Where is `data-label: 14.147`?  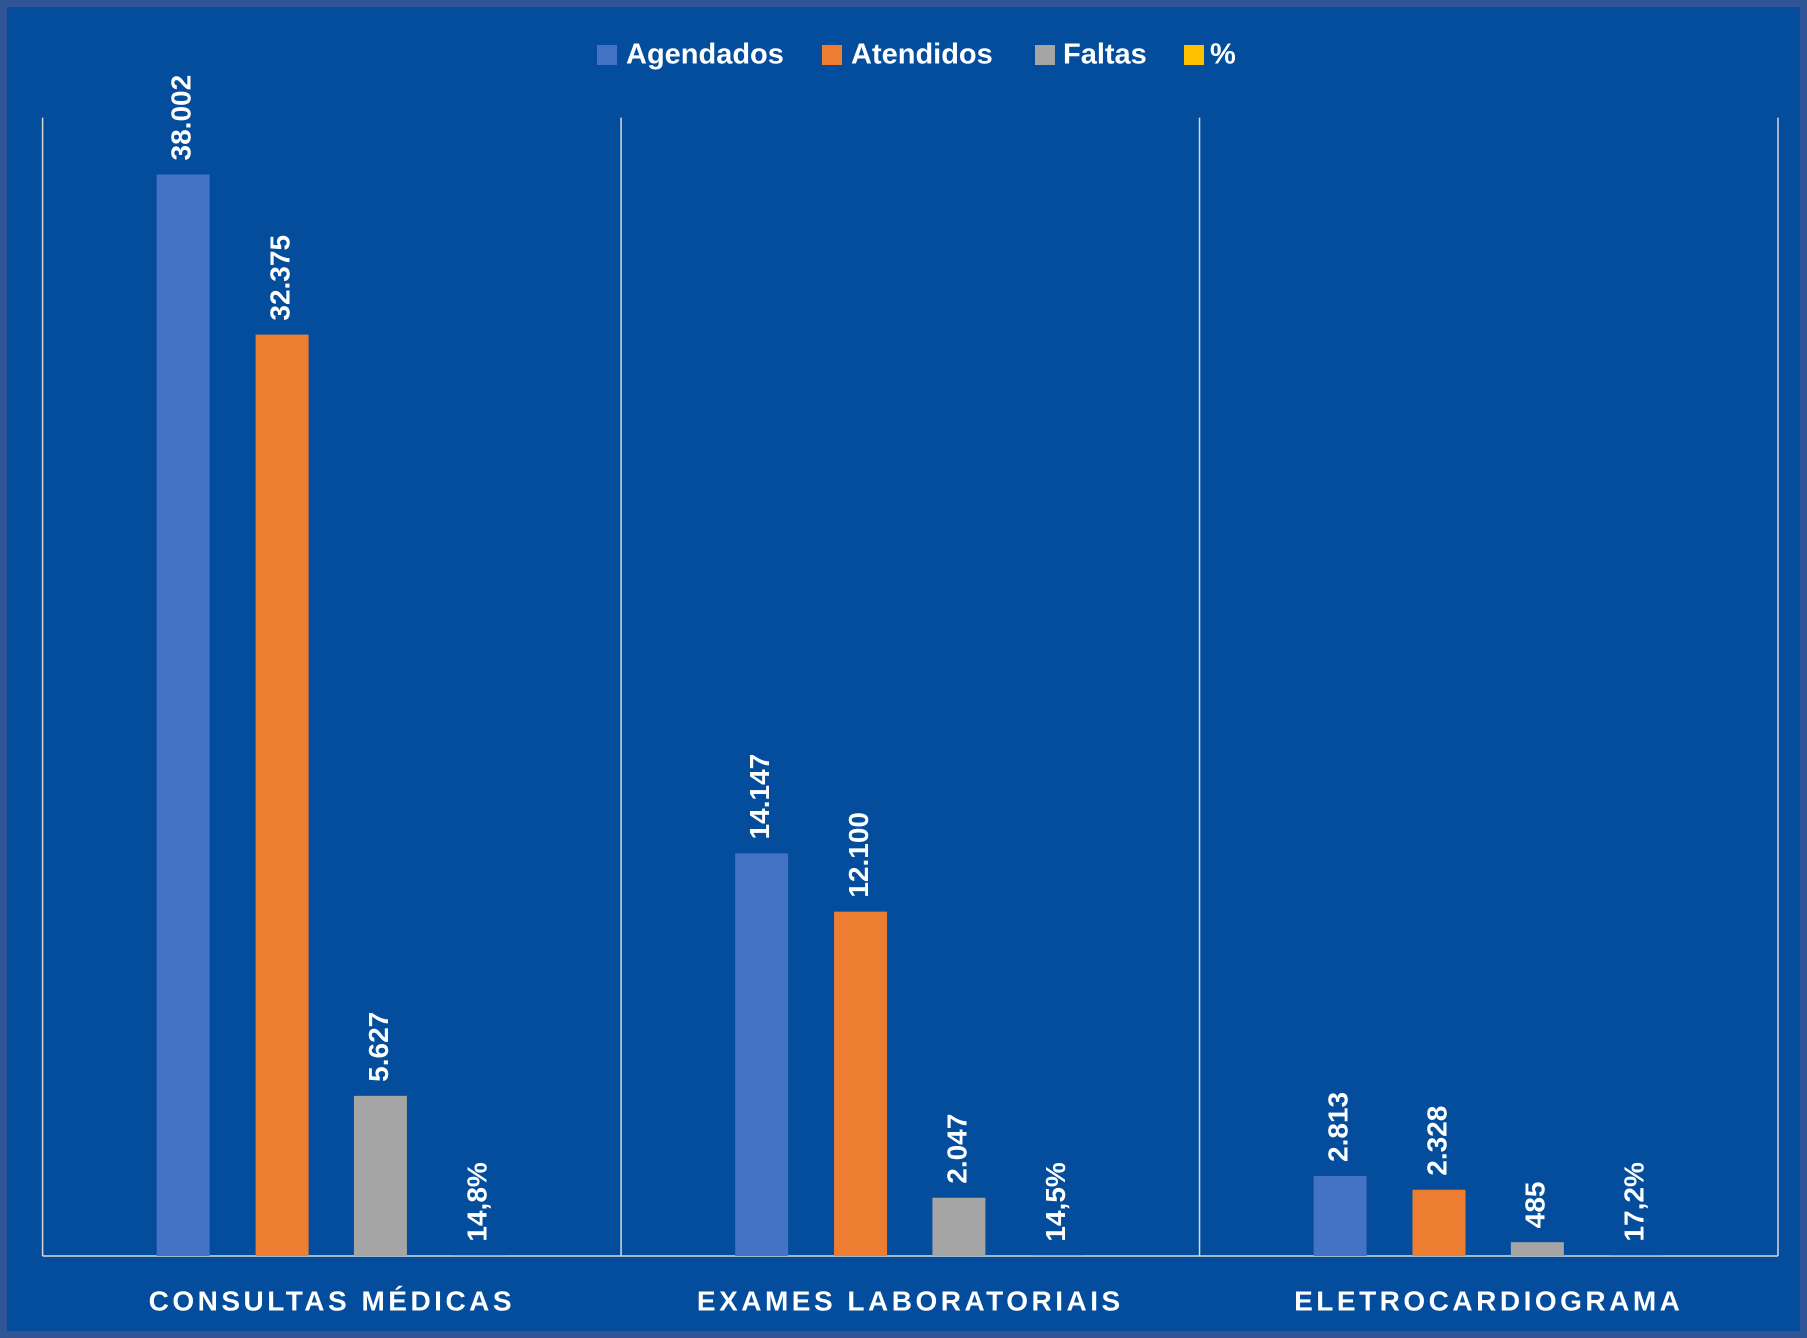
data-label: 14.147 is located at coordinates (759, 797).